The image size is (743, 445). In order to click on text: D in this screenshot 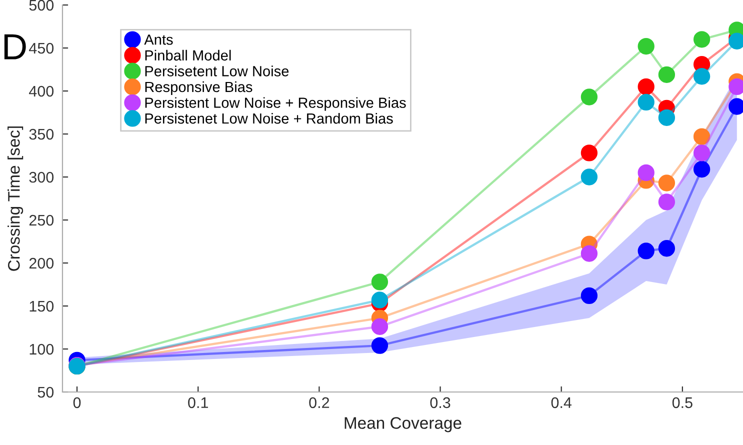, I will do `click(15, 47)`.